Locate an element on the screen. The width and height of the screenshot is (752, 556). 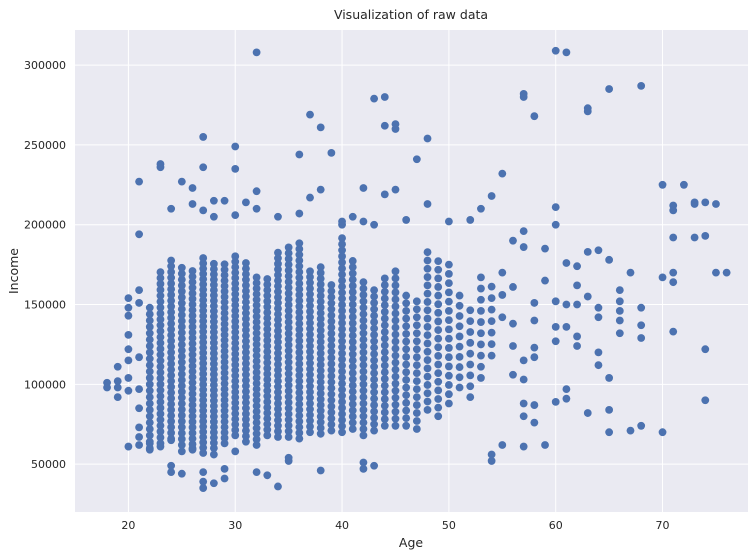
x-tick-label: 50 is located at coordinates (449, 525).